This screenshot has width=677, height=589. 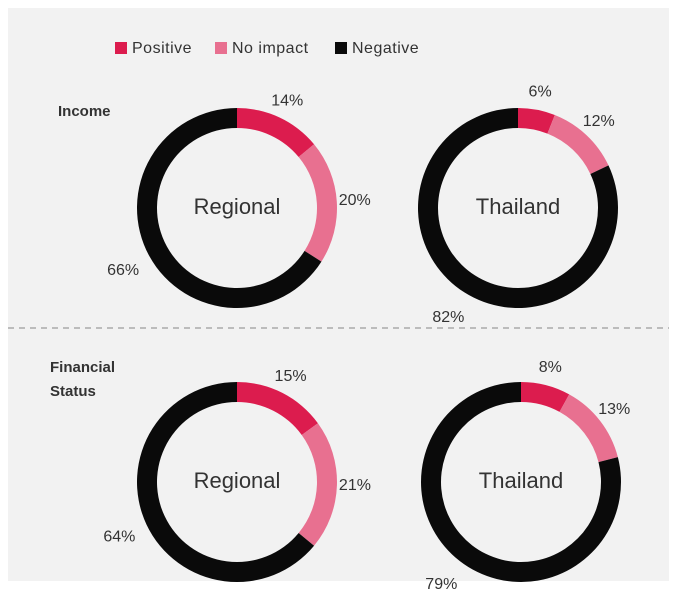 I want to click on data-label: 15%, so click(x=291, y=376).